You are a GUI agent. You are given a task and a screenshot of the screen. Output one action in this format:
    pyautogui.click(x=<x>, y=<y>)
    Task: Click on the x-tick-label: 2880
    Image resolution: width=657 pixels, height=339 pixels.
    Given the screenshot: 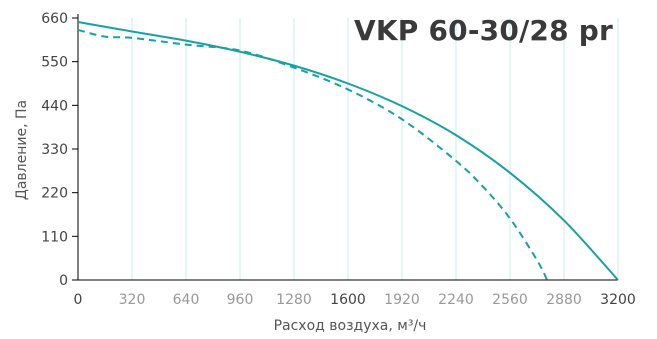 What is the action you would take?
    pyautogui.click(x=564, y=300)
    